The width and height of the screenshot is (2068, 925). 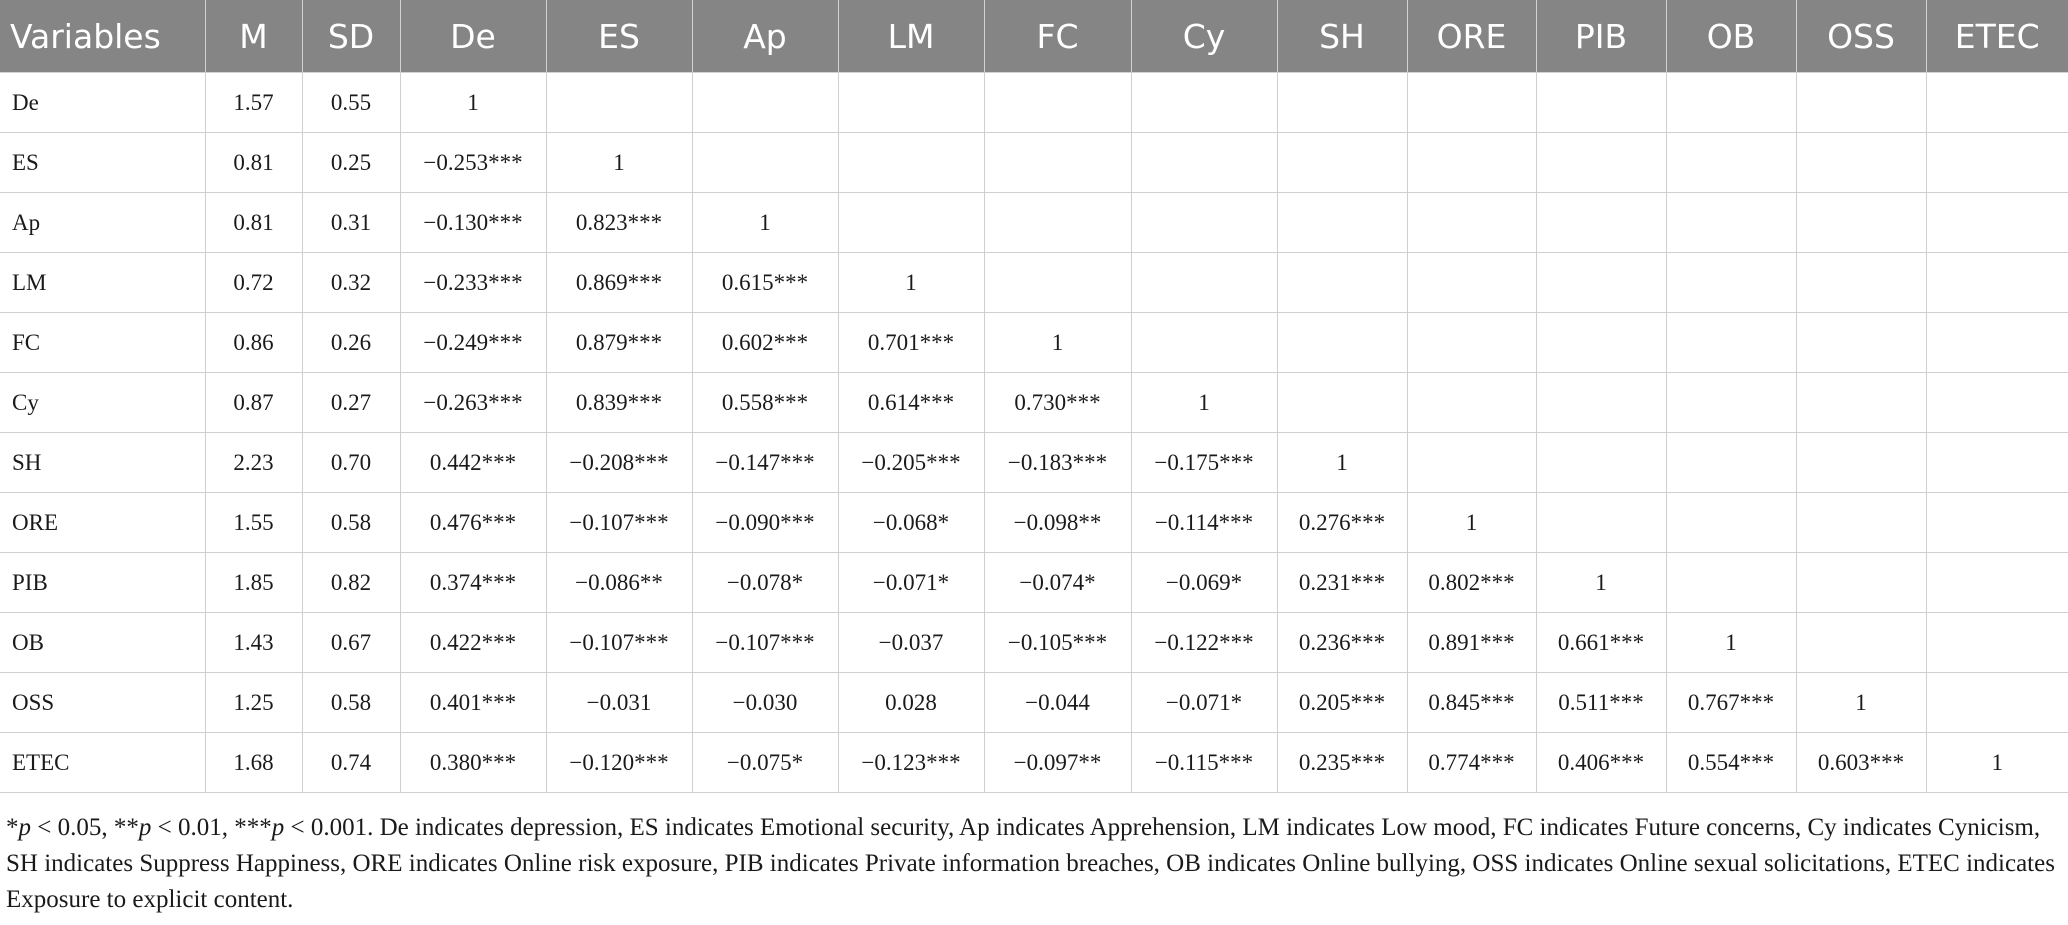 What do you see at coordinates (1472, 582) in the screenshot?
I see `table-cell: 0.802***` at bounding box center [1472, 582].